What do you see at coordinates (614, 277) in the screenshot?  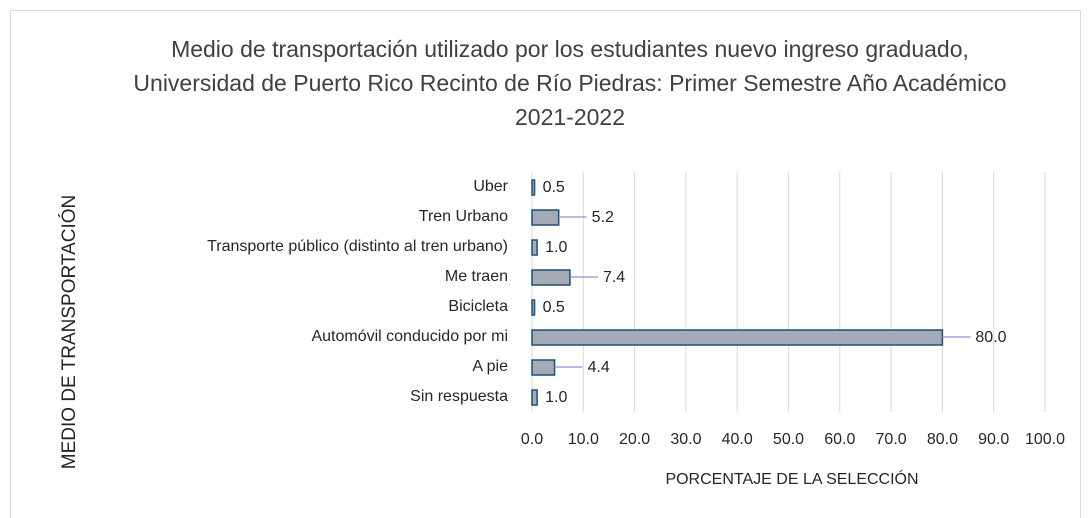 I see `data-label: 7.4` at bounding box center [614, 277].